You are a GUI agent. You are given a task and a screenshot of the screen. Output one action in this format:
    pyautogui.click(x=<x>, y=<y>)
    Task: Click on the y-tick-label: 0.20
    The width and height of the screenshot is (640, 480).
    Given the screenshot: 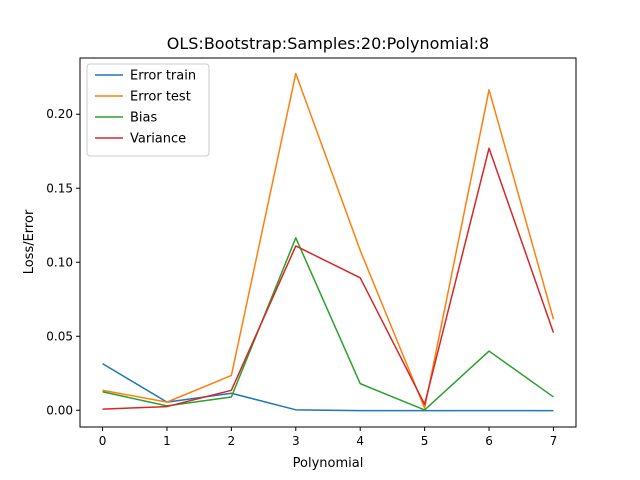 What is the action you would take?
    pyautogui.click(x=59, y=114)
    